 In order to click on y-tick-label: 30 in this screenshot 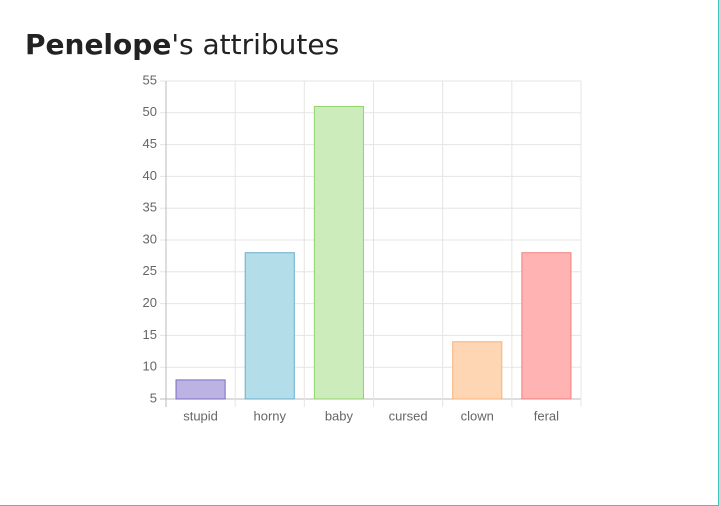, I will do `click(150, 238)`.